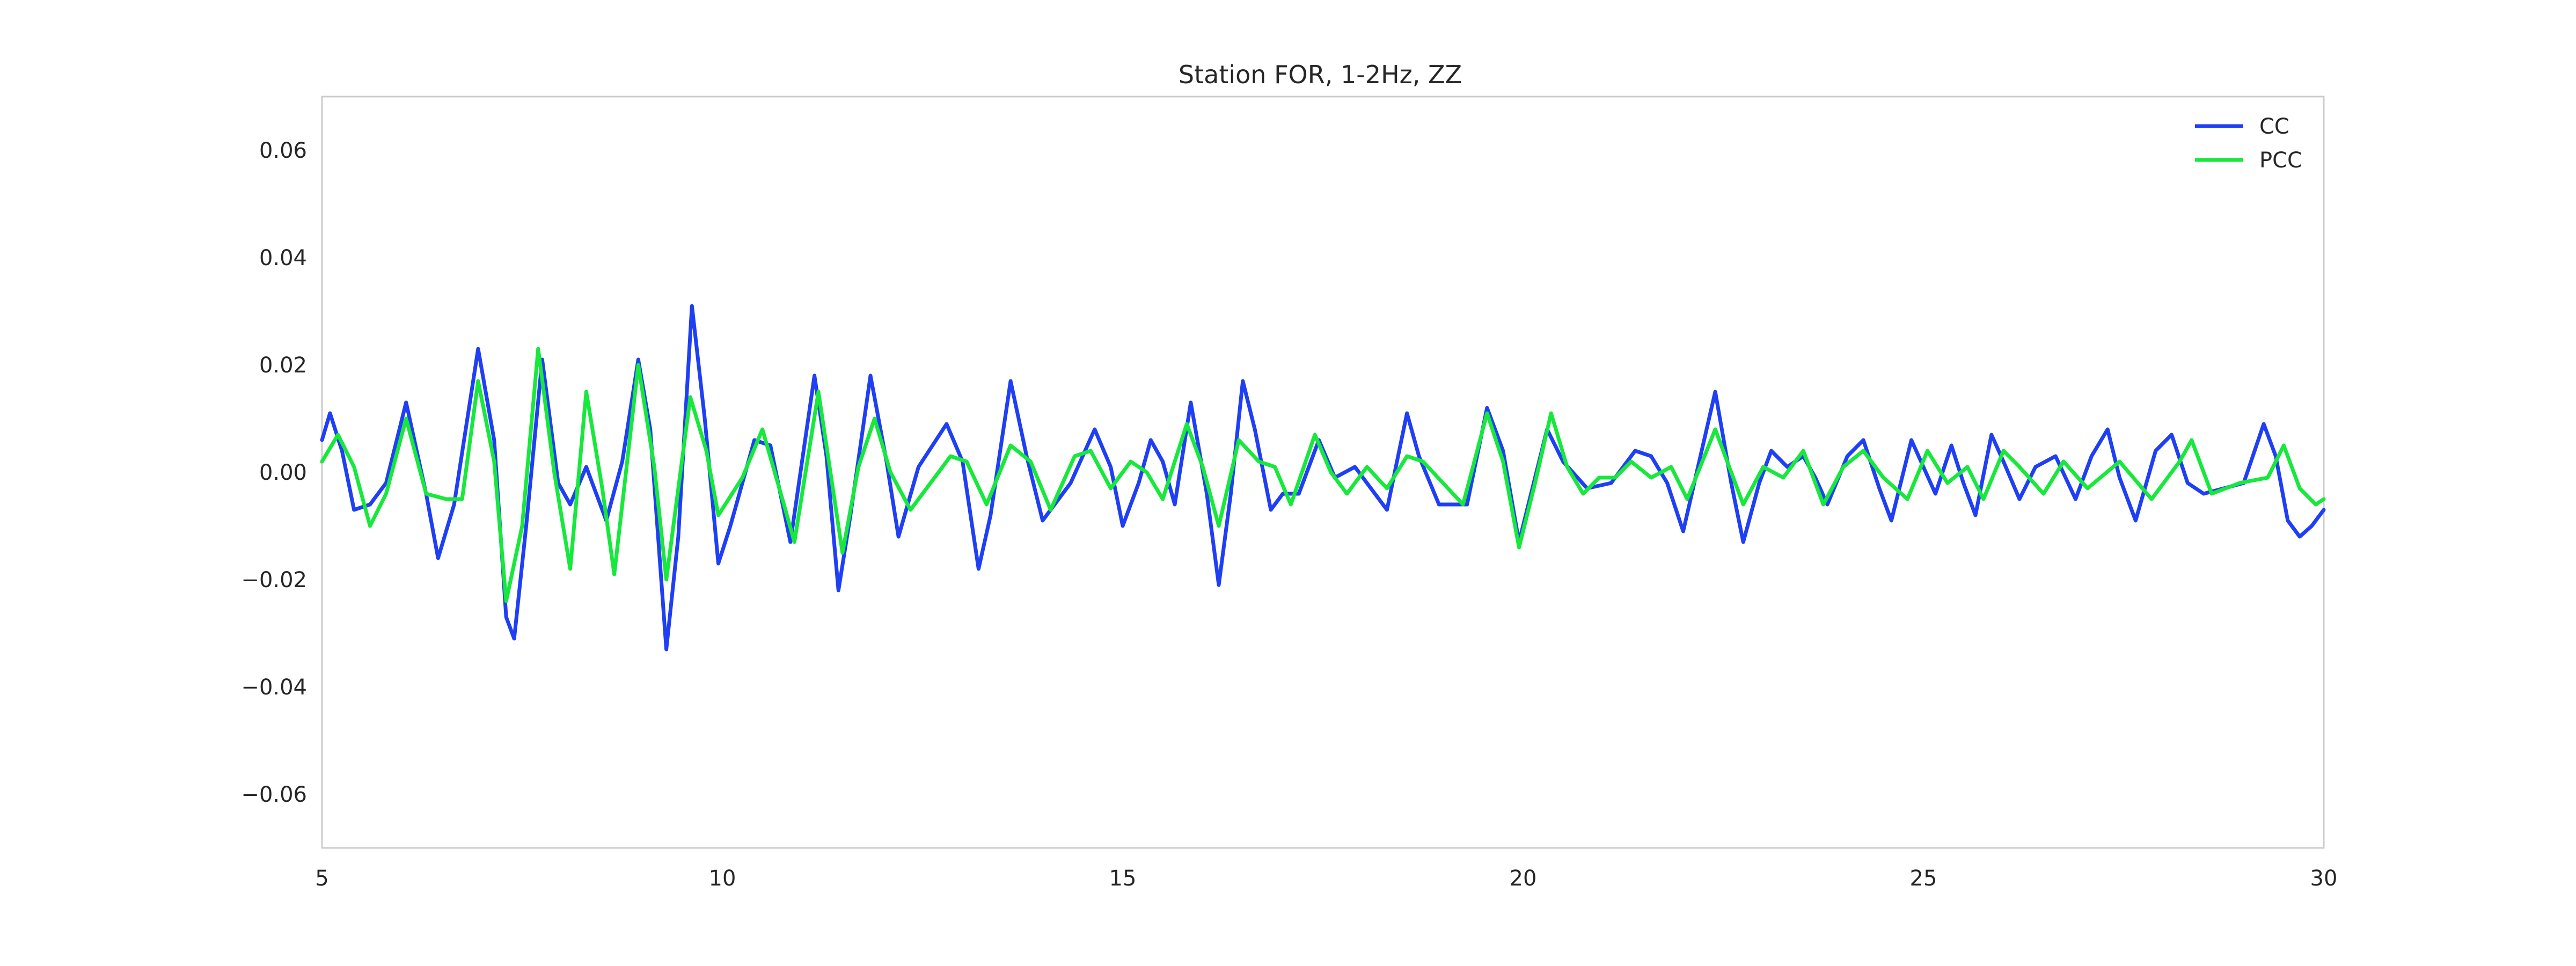  What do you see at coordinates (274, 580) in the screenshot?
I see `y-tick-label: −0.02` at bounding box center [274, 580].